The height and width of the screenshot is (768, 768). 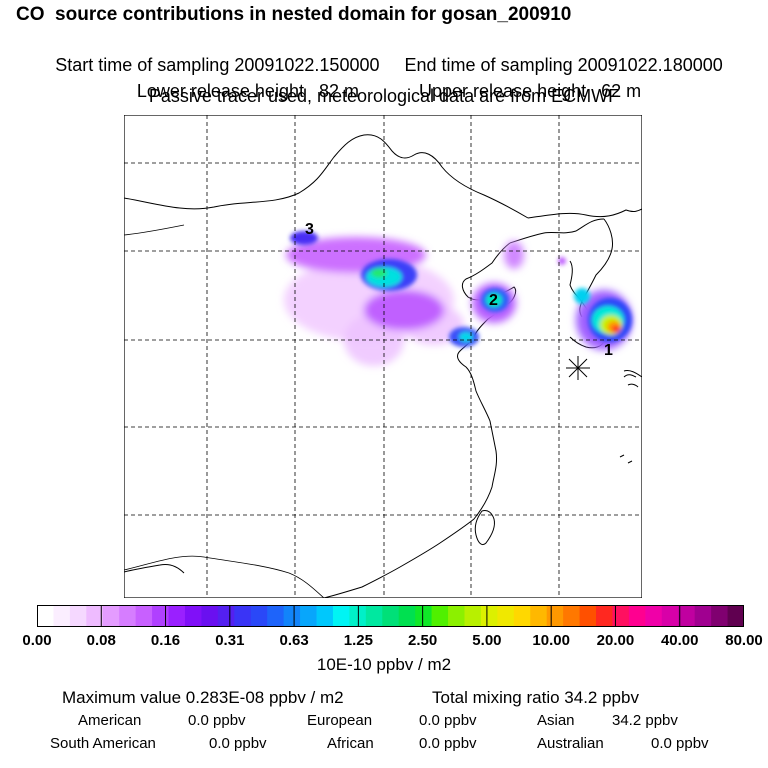 What do you see at coordinates (608, 350) in the screenshot?
I see `source-marker-1: 1` at bounding box center [608, 350].